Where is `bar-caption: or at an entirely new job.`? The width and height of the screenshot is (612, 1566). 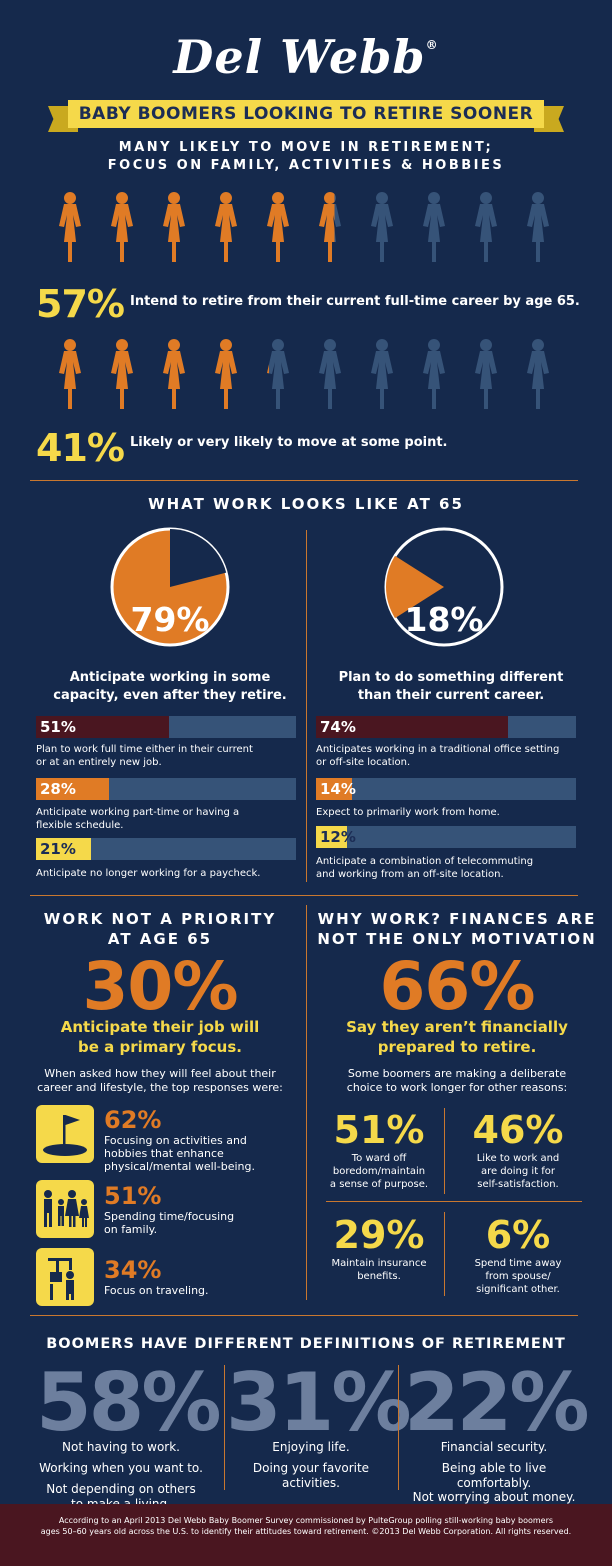 bar-caption: or at an entirely new job. is located at coordinates (99, 762).